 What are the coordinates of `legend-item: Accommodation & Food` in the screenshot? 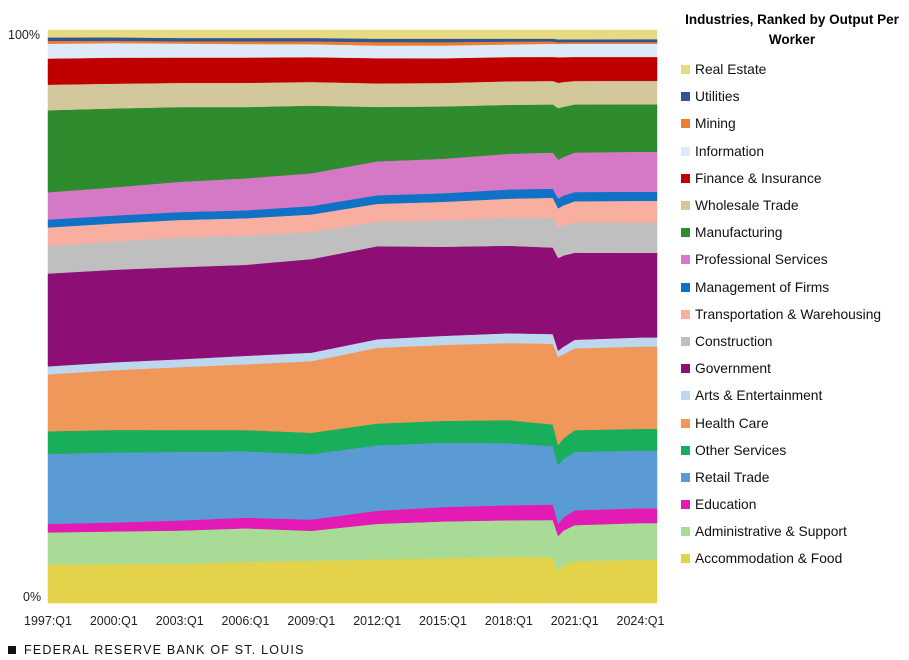 It's located at (792, 558).